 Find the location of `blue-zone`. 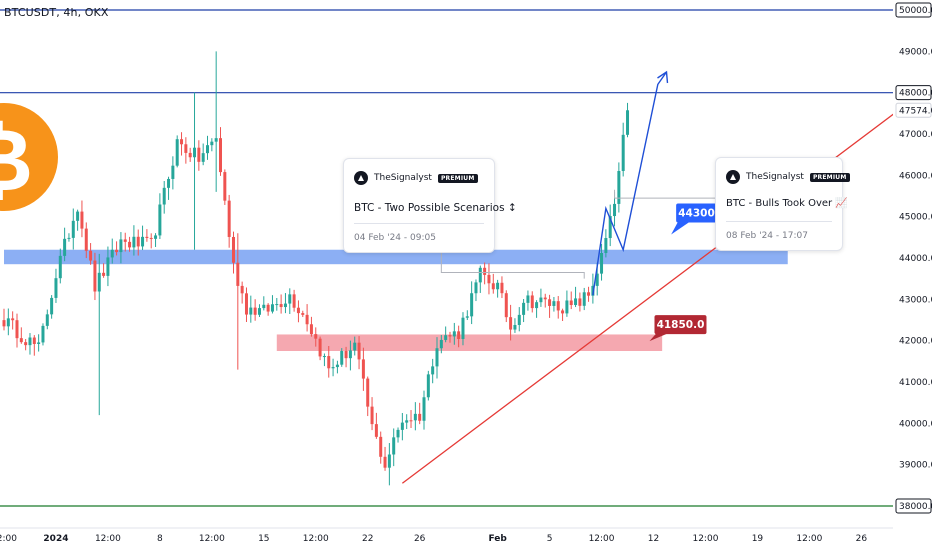

blue-zone is located at coordinates (396, 257).